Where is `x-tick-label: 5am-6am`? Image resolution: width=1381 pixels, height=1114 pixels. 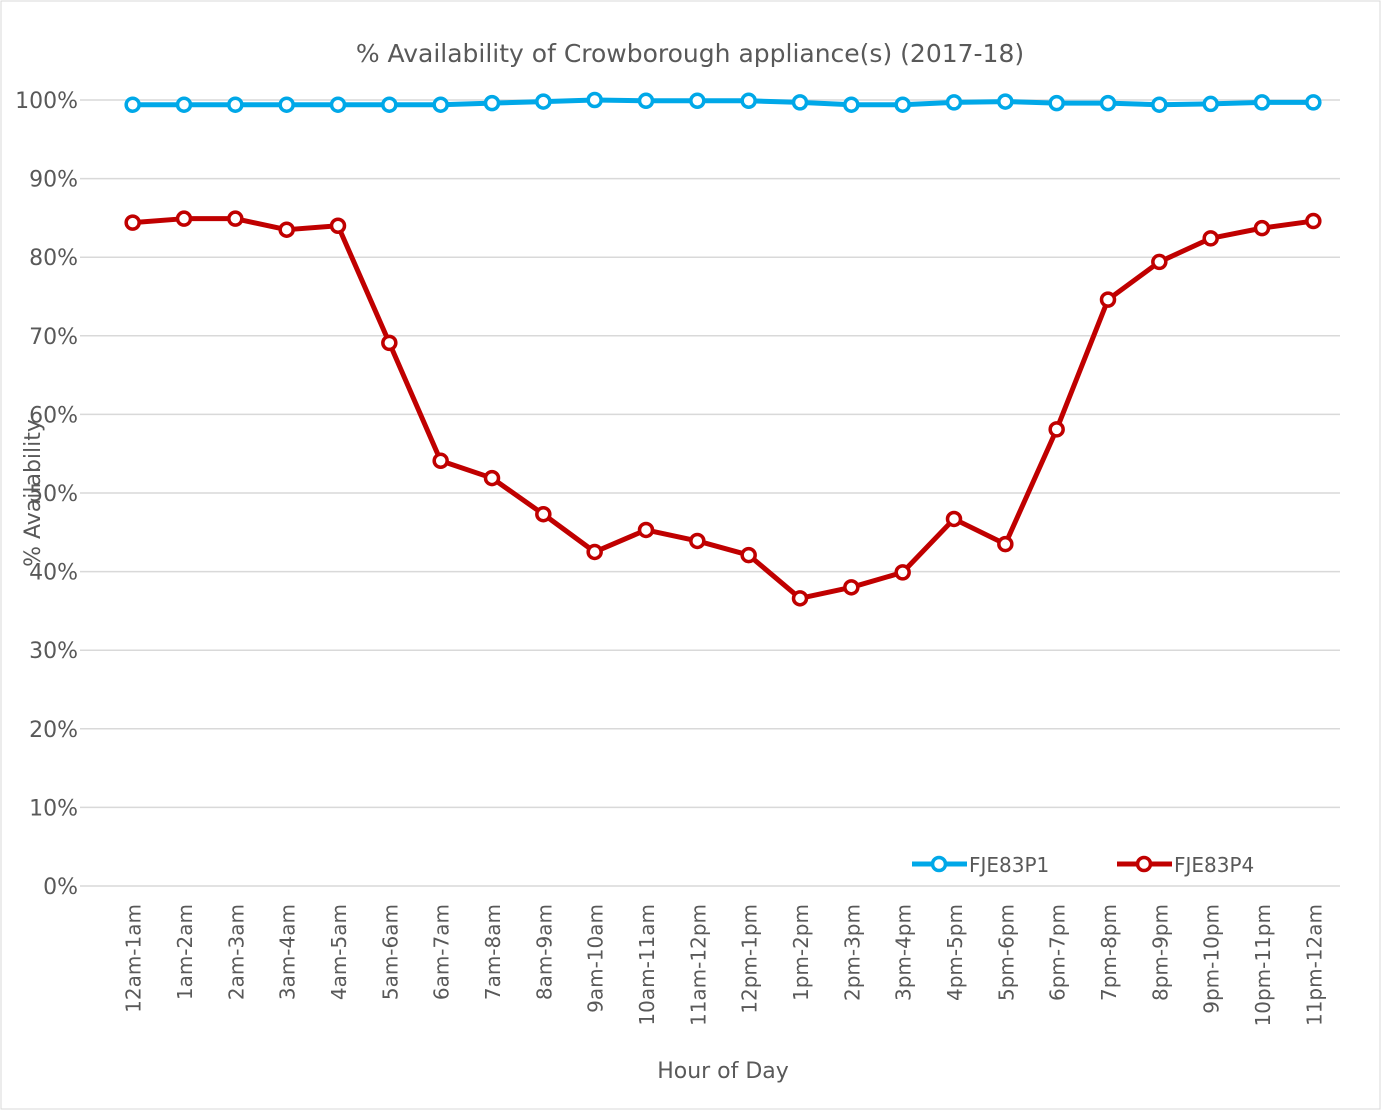
x-tick-label: 5am-6am is located at coordinates (390, 952).